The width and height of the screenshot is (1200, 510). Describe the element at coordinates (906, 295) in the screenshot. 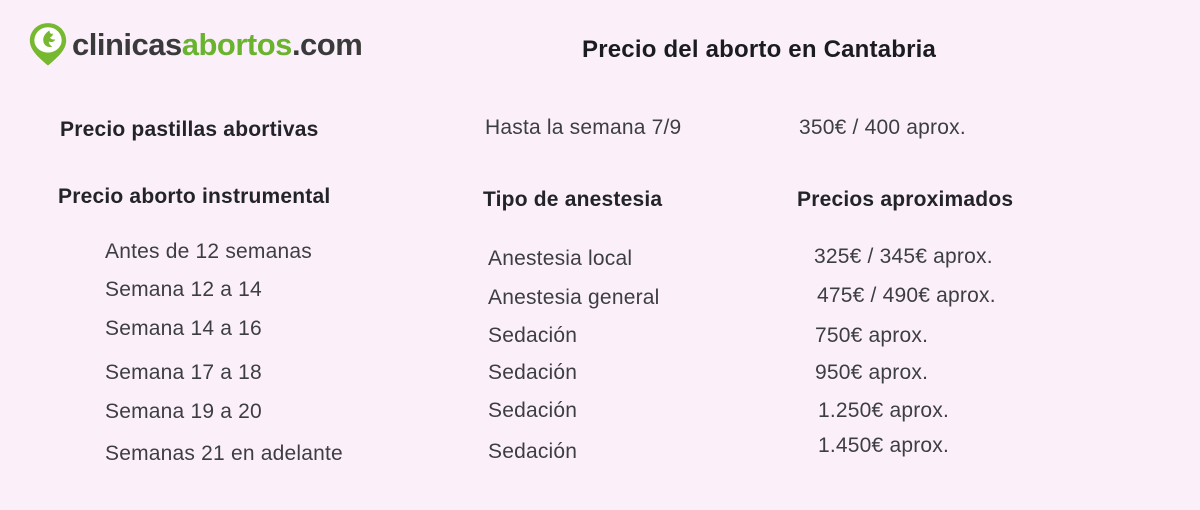

I see `price-cell: 475€ / 490€ aprox.` at that location.